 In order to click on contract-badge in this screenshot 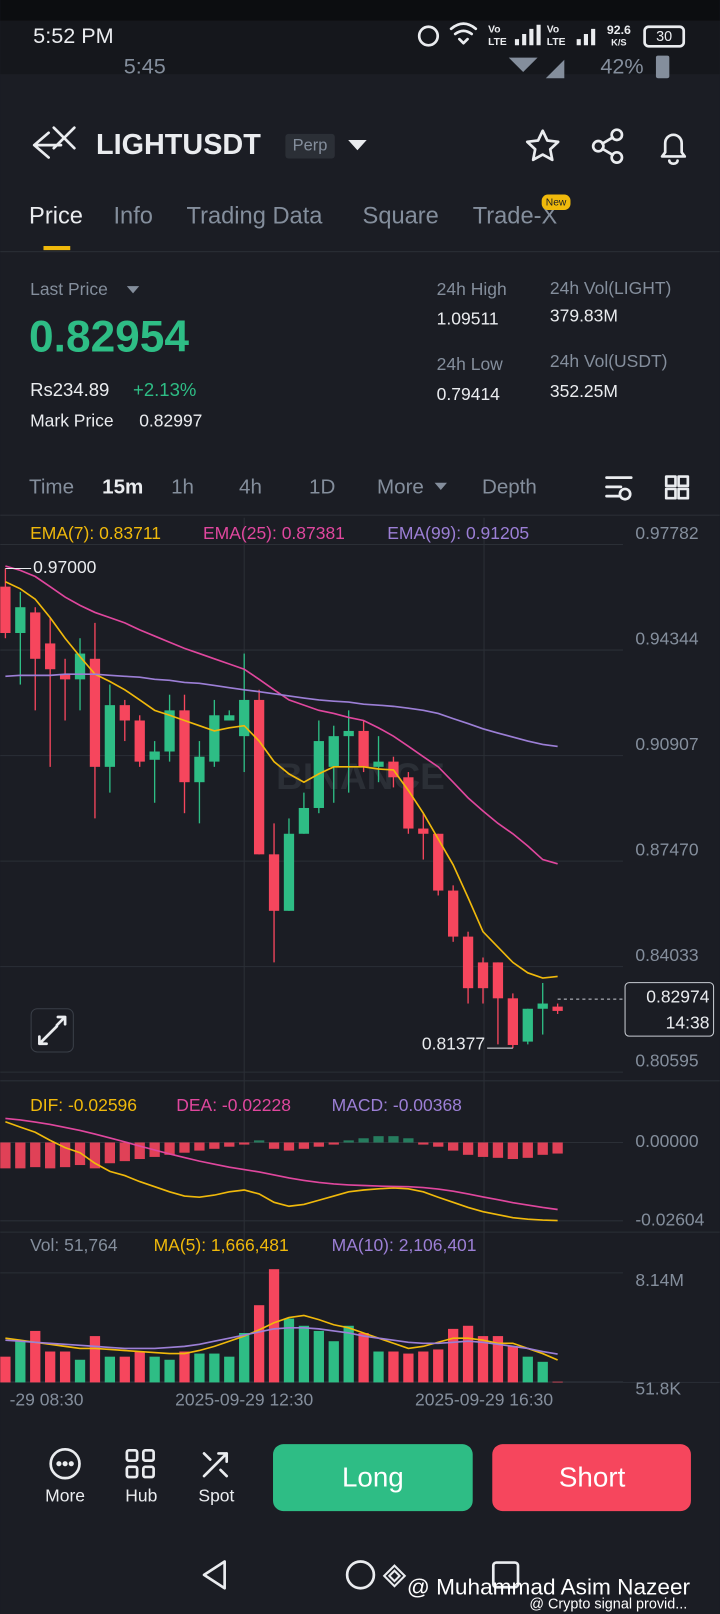, I will do `click(310, 146)`.